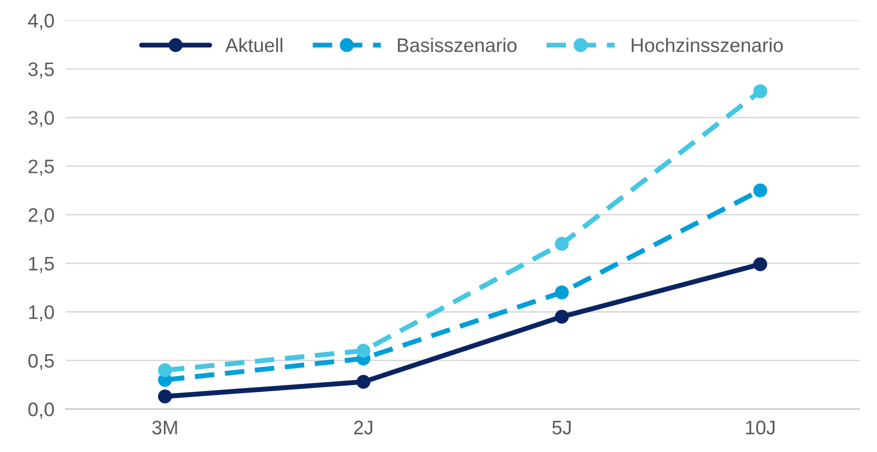 This screenshot has width=877, height=452. I want to click on legend-label: Basisszenario, so click(457, 45).